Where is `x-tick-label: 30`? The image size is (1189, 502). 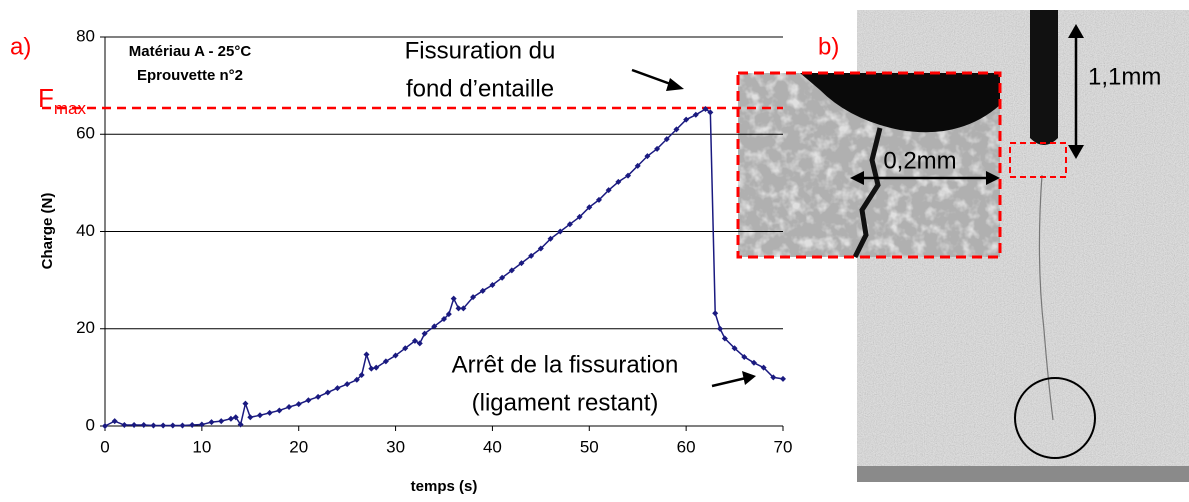 x-tick-label: 30 is located at coordinates (395, 446).